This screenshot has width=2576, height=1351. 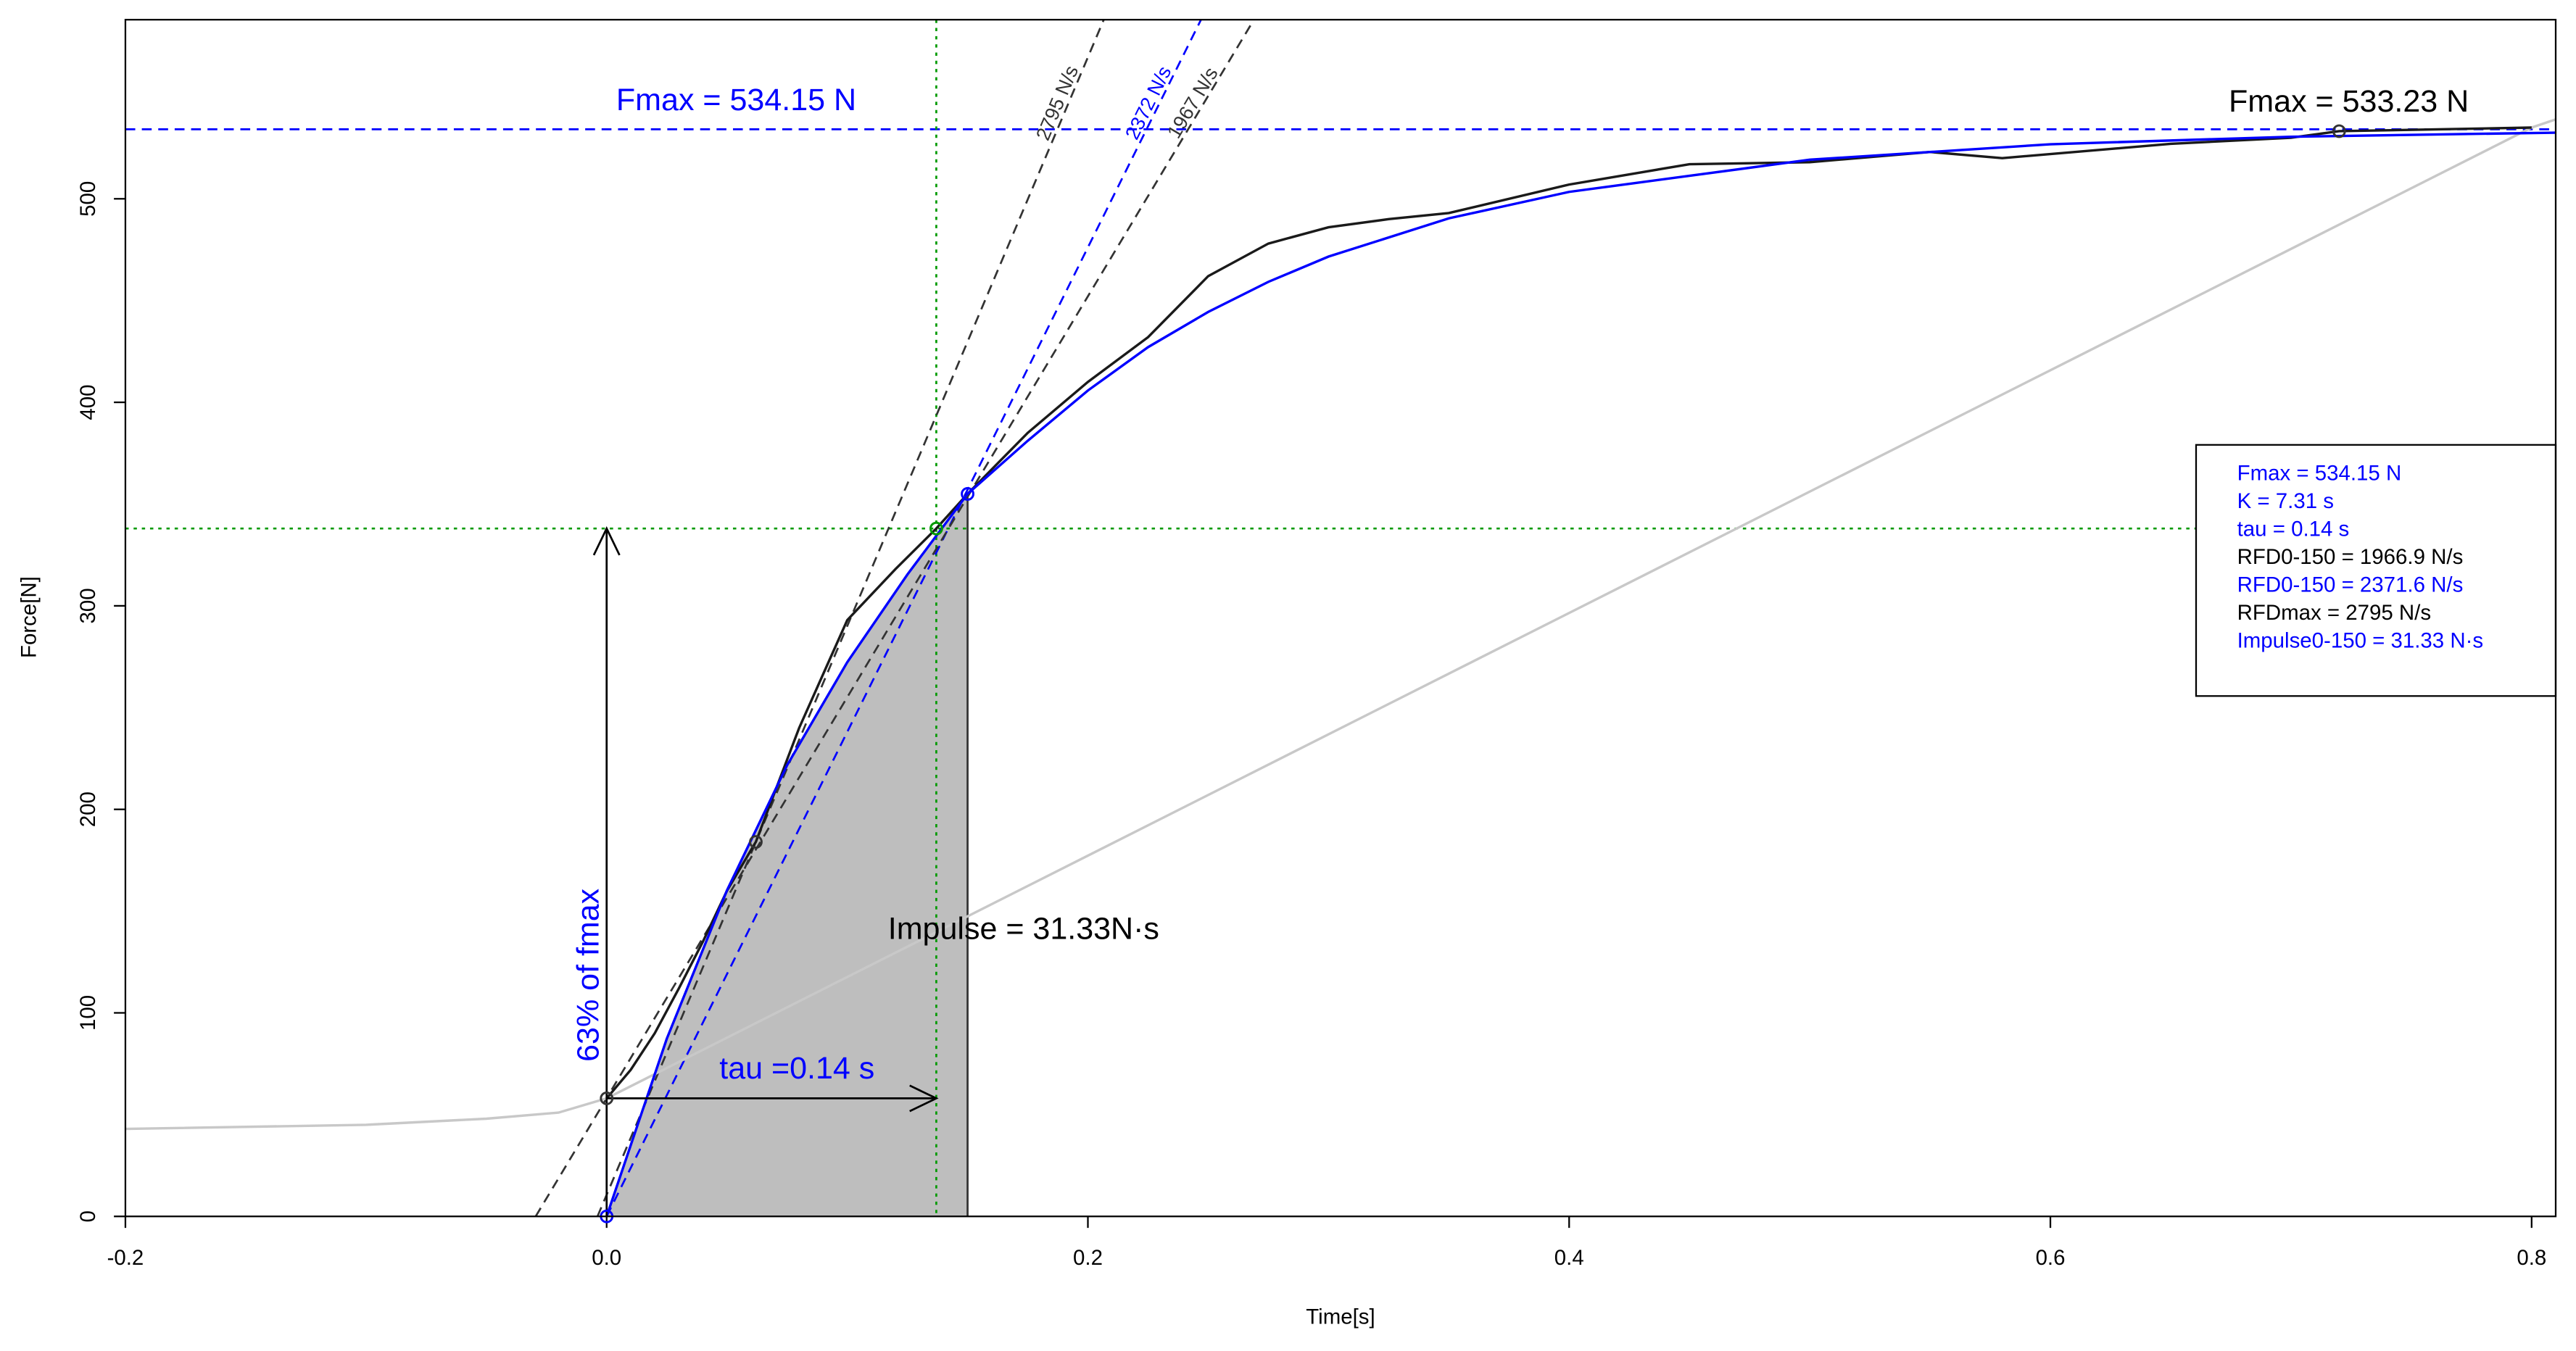 What do you see at coordinates (88, 809) in the screenshot?
I see `y-tick-label: 200` at bounding box center [88, 809].